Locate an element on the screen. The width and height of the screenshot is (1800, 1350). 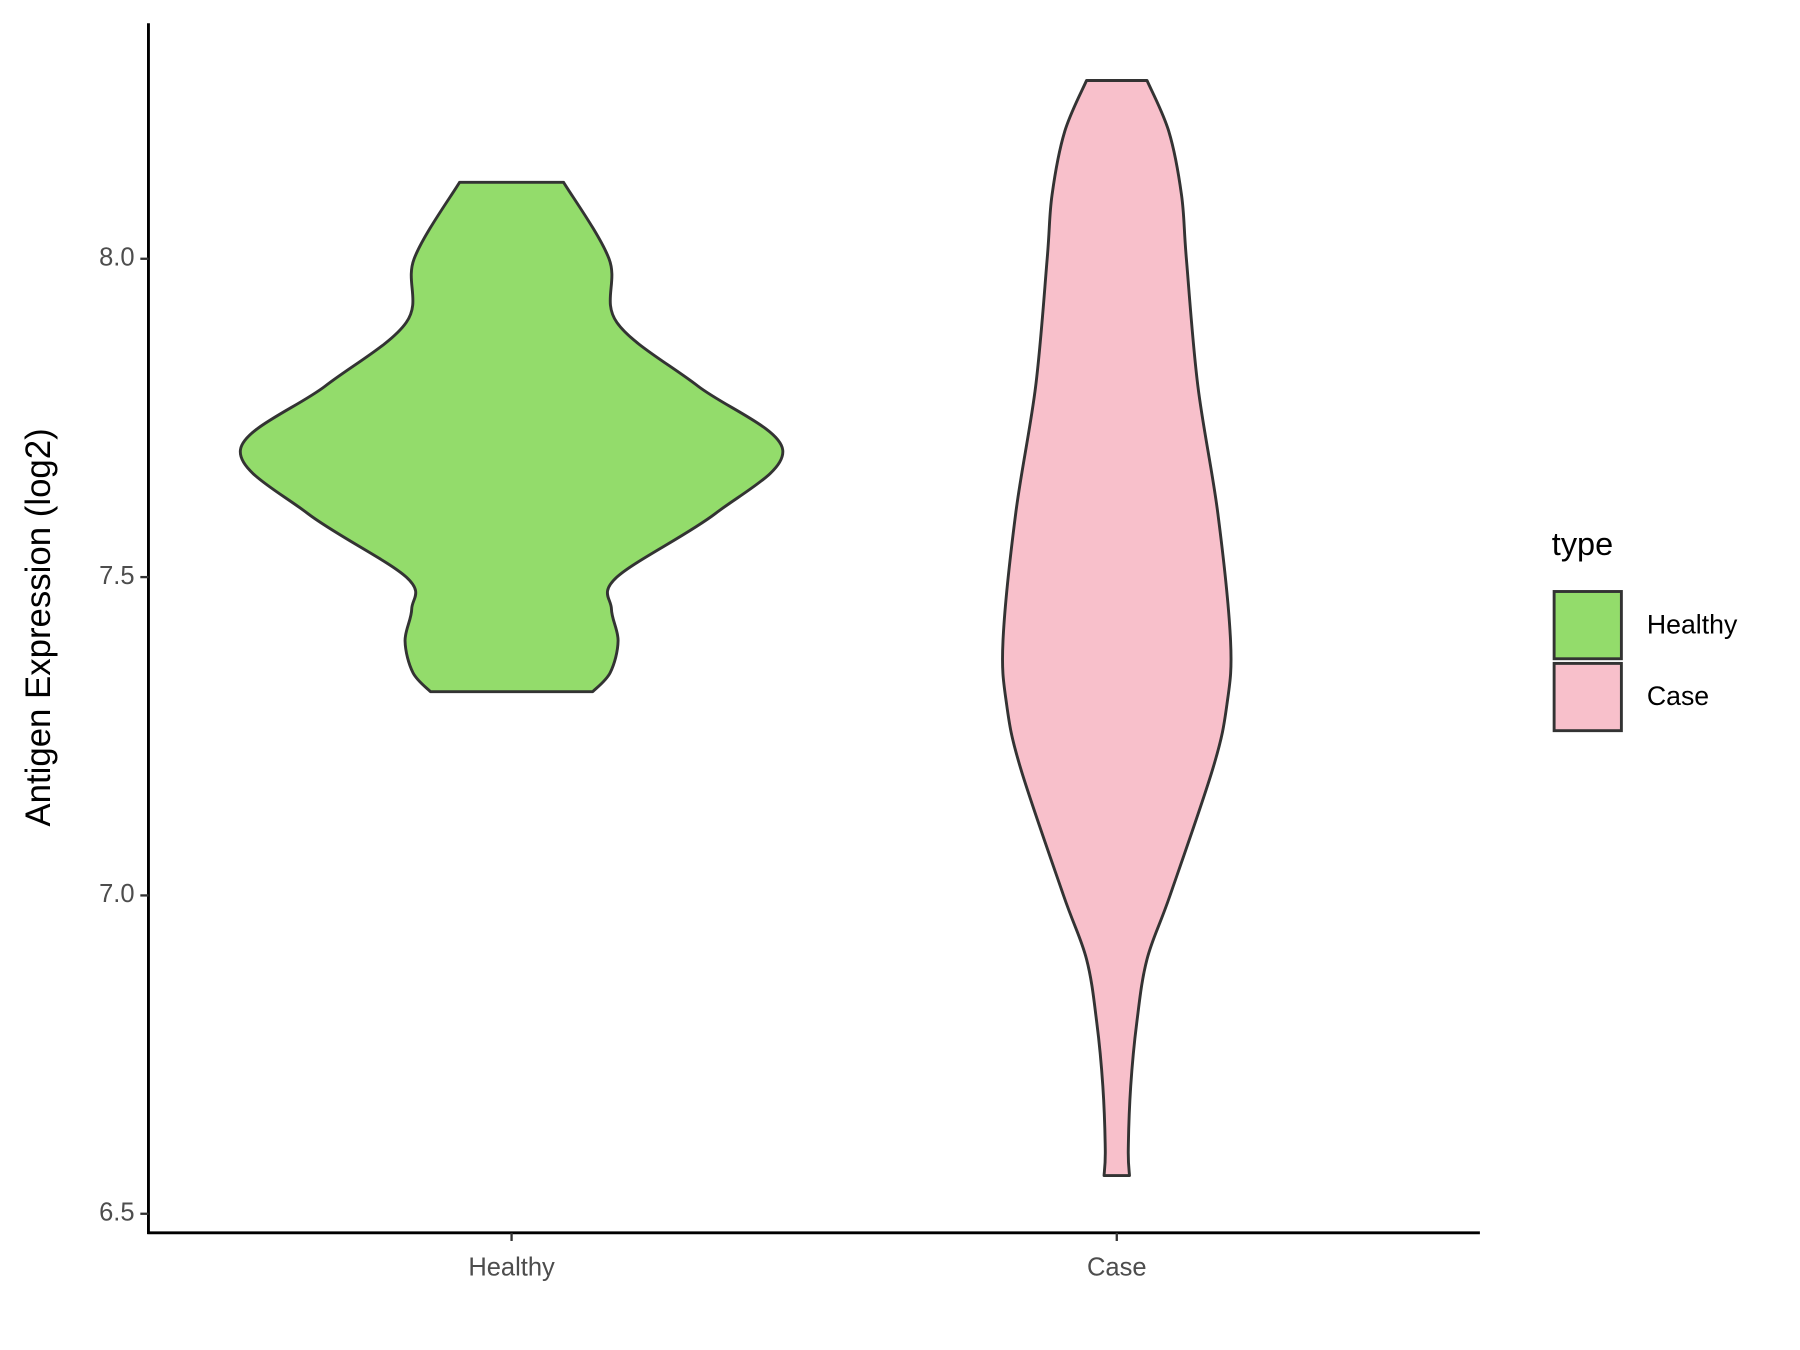
y-tick-label: 7.5 is located at coordinates (116, 576).